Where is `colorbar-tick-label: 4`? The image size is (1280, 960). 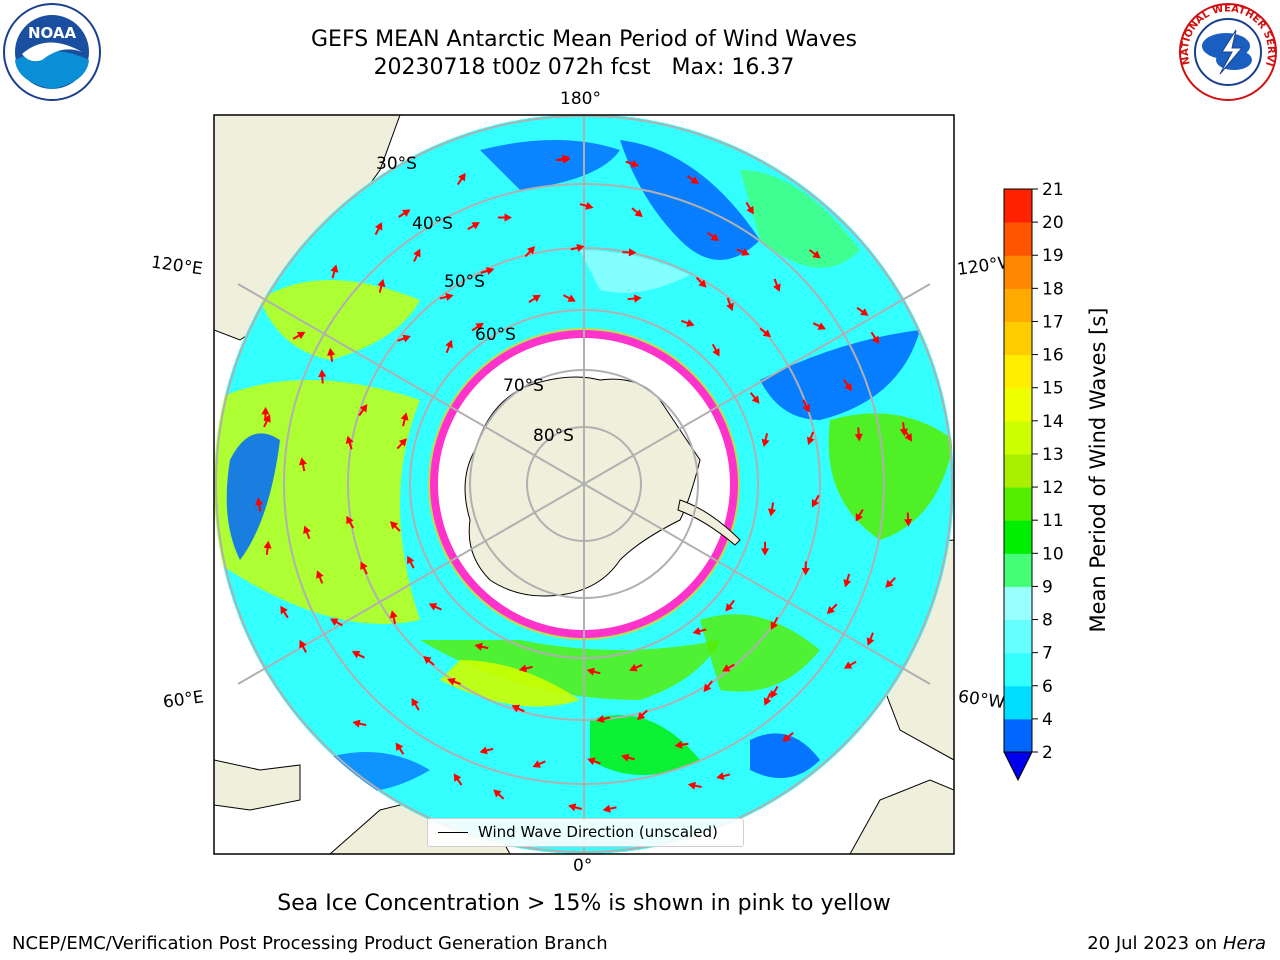
colorbar-tick-label: 4 is located at coordinates (1047, 720).